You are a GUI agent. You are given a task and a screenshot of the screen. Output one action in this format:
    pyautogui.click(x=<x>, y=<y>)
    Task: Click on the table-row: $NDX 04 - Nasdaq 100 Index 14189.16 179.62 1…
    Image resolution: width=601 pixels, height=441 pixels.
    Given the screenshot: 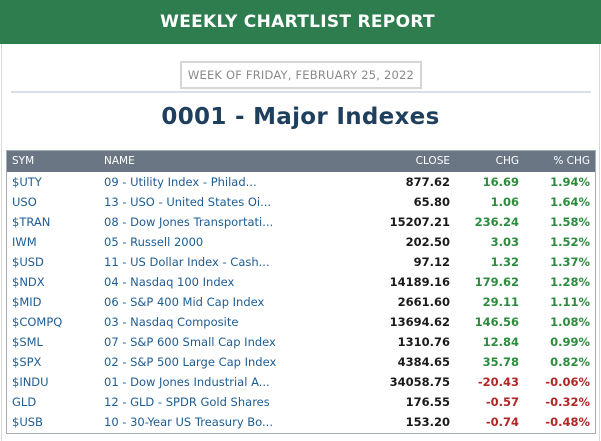 What is the action you would take?
    pyautogui.click(x=301, y=282)
    